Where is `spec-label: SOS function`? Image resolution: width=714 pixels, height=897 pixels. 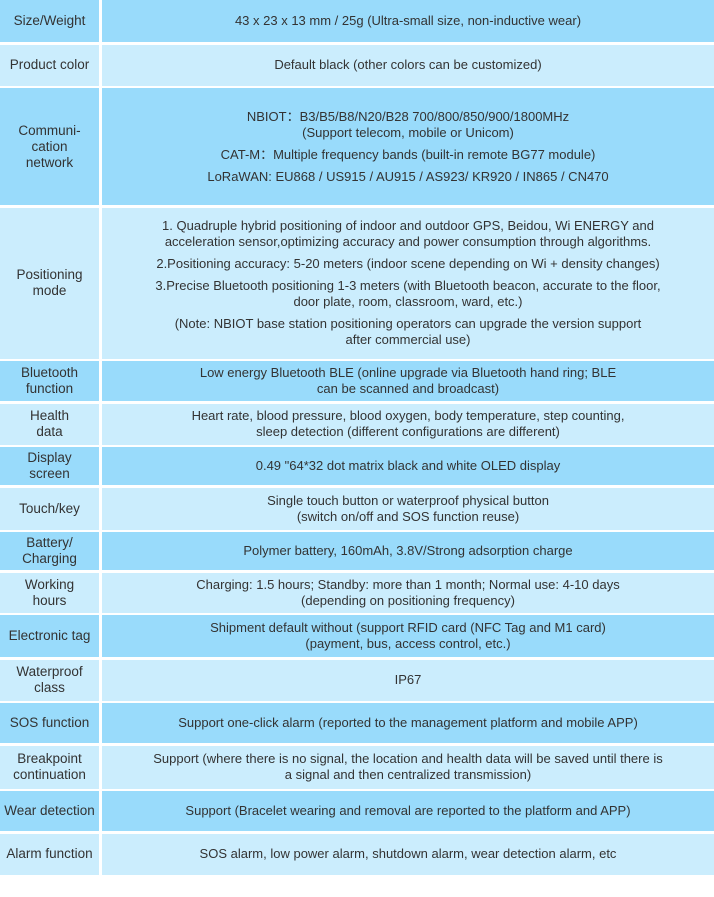
spec-label: SOS function is located at coordinates (49, 723).